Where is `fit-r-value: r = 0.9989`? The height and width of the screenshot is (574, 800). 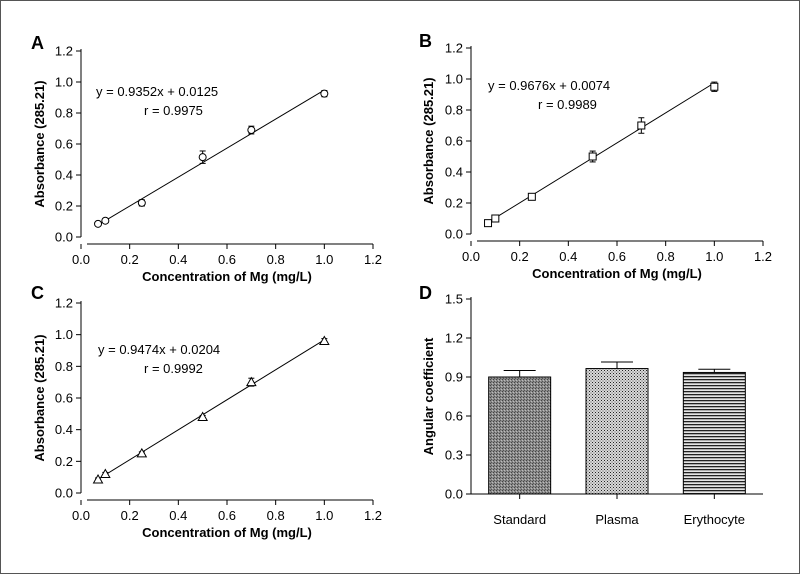 fit-r-value: r = 0.9989 is located at coordinates (567, 104).